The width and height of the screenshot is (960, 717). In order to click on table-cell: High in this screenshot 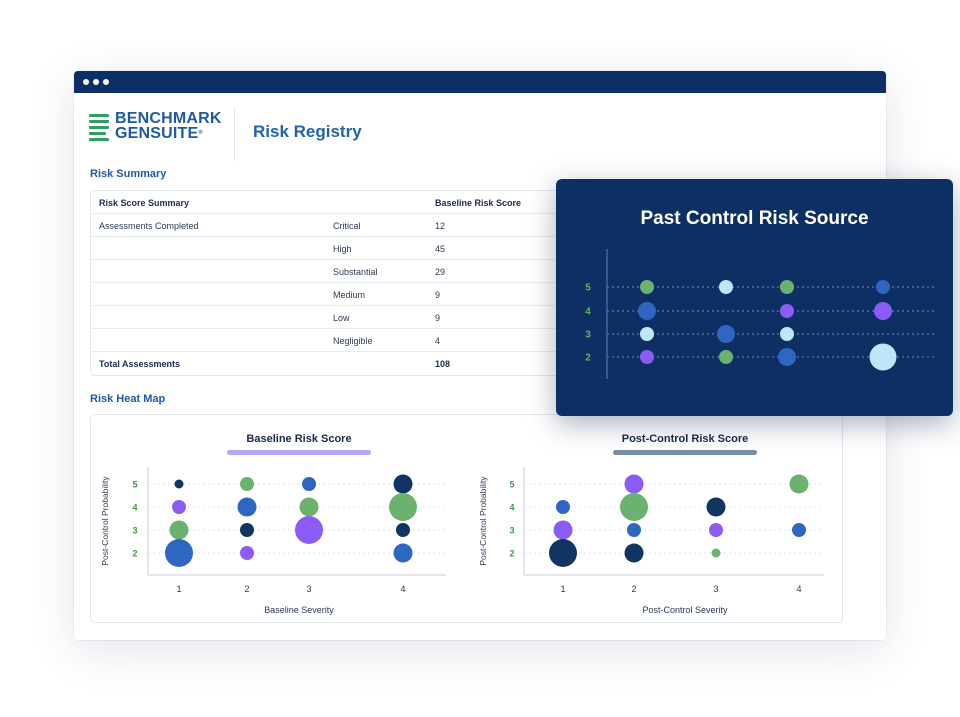, I will do `click(342, 249)`.